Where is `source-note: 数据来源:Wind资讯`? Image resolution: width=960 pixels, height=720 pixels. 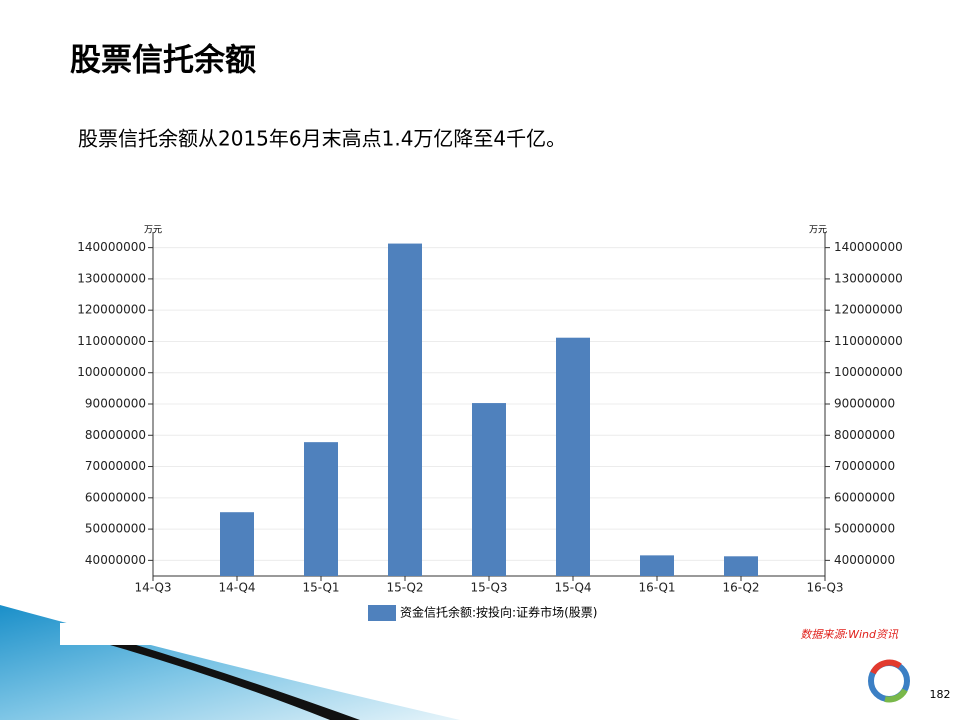 source-note: 数据来源:Wind资讯 is located at coordinates (849, 634).